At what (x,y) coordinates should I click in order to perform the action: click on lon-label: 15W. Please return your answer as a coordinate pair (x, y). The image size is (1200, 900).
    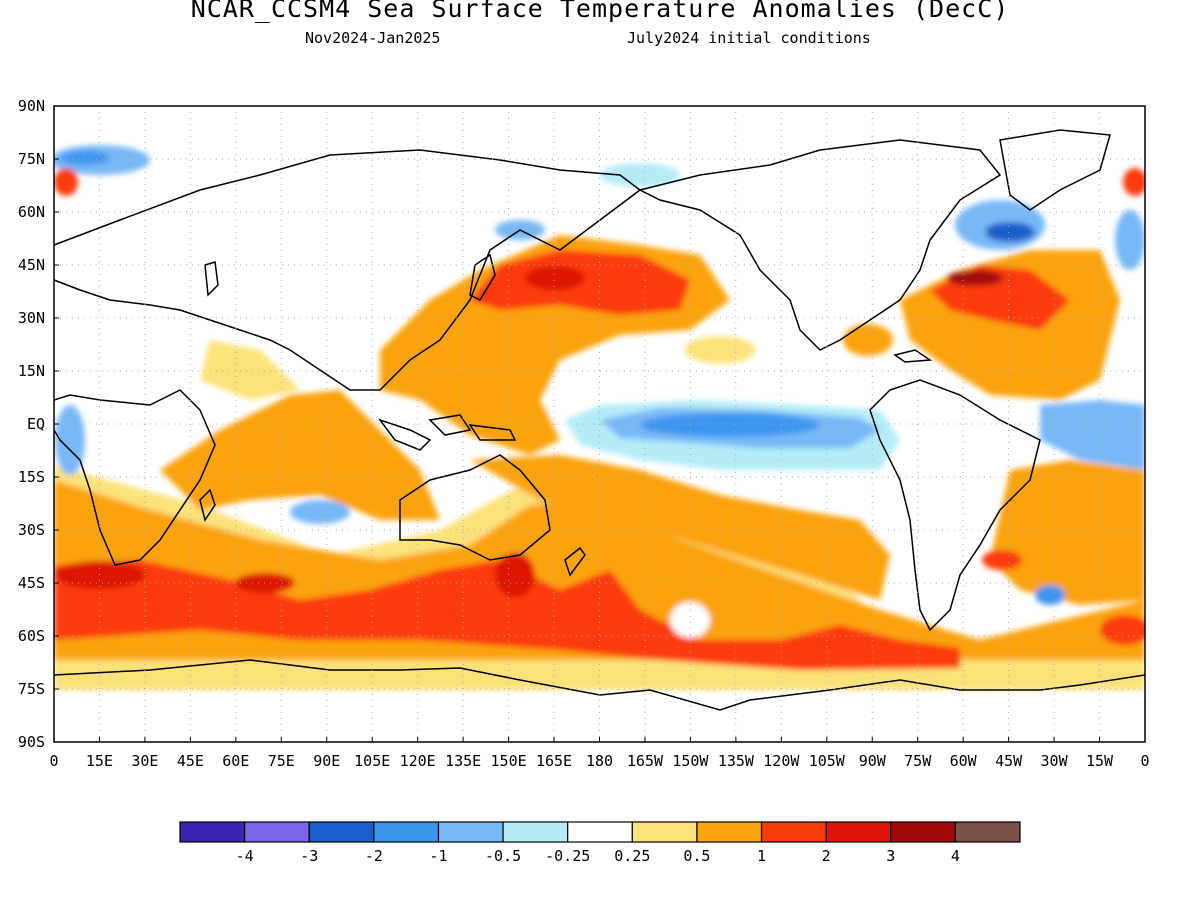
    Looking at the image, I should click on (1100, 761).